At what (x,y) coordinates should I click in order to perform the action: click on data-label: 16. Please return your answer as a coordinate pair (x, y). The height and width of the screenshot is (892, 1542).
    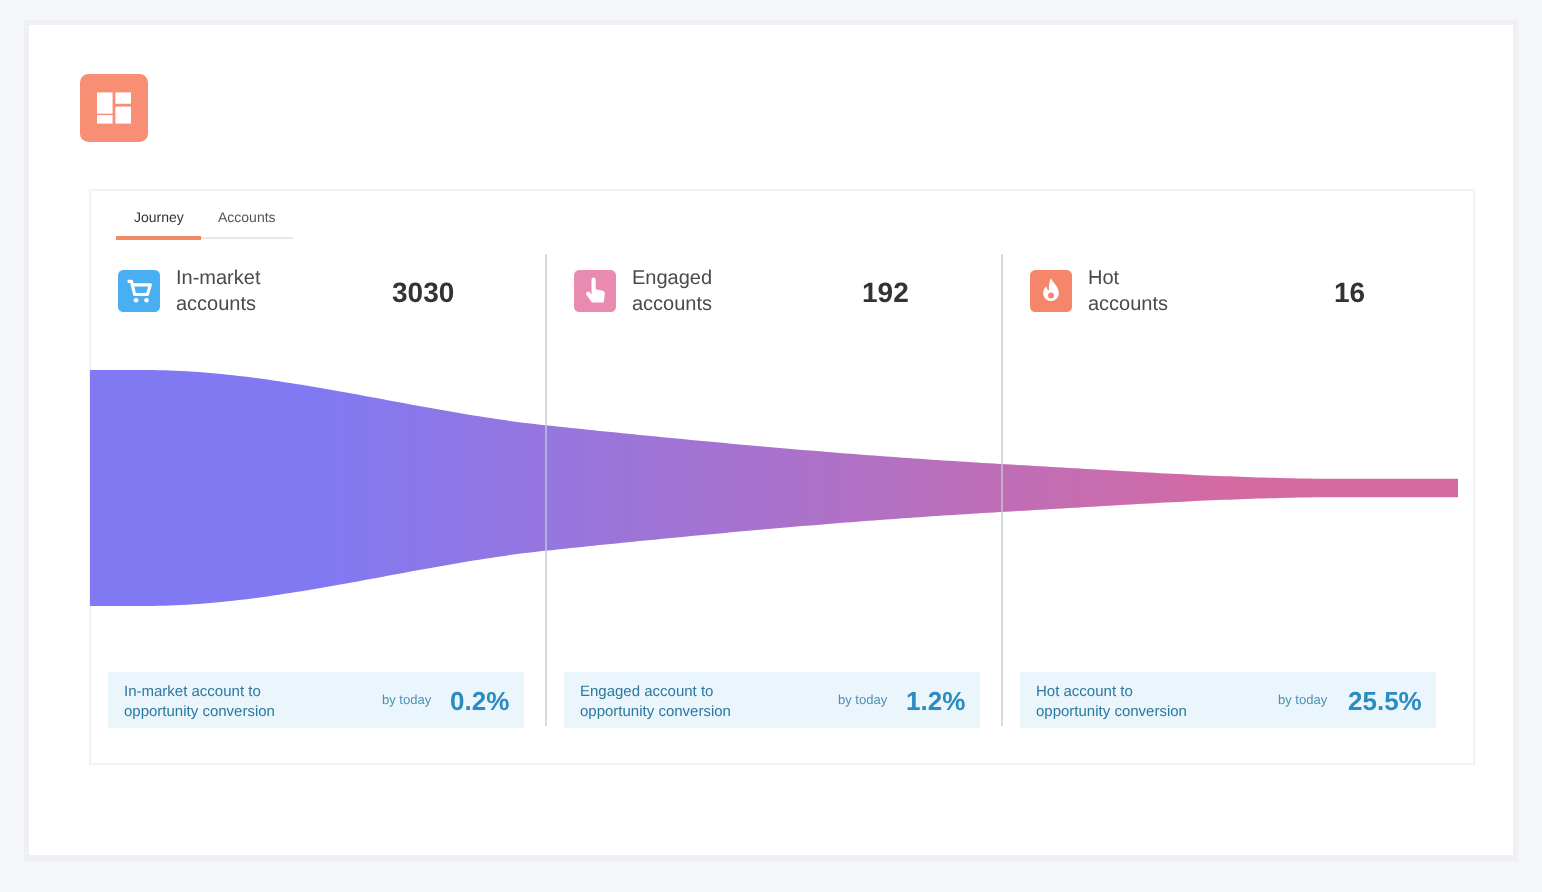
    Looking at the image, I should click on (1350, 292).